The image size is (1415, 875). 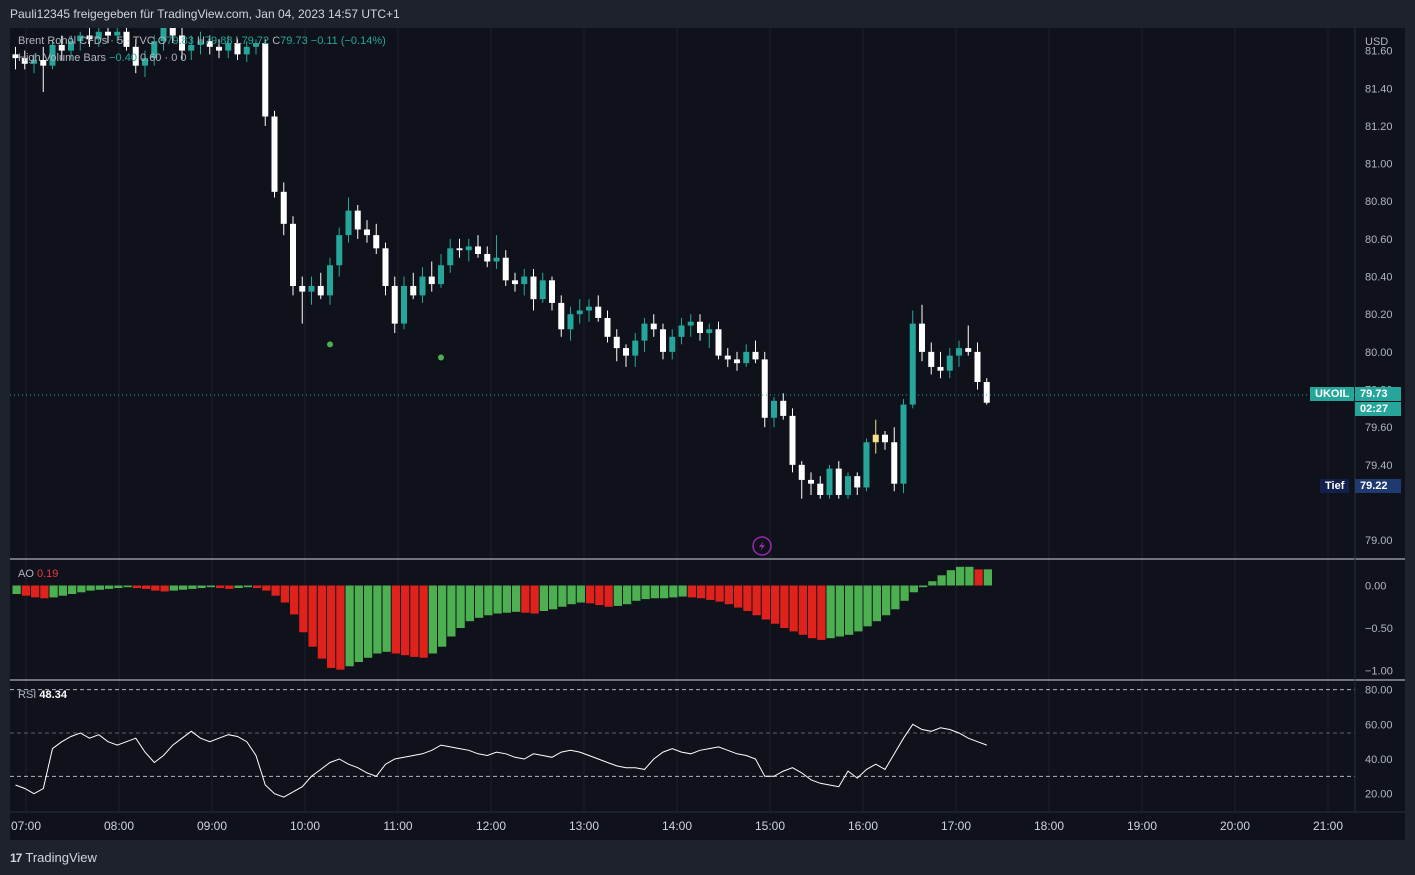 What do you see at coordinates (1335, 486) in the screenshot?
I see `low-label-tag: Tief` at bounding box center [1335, 486].